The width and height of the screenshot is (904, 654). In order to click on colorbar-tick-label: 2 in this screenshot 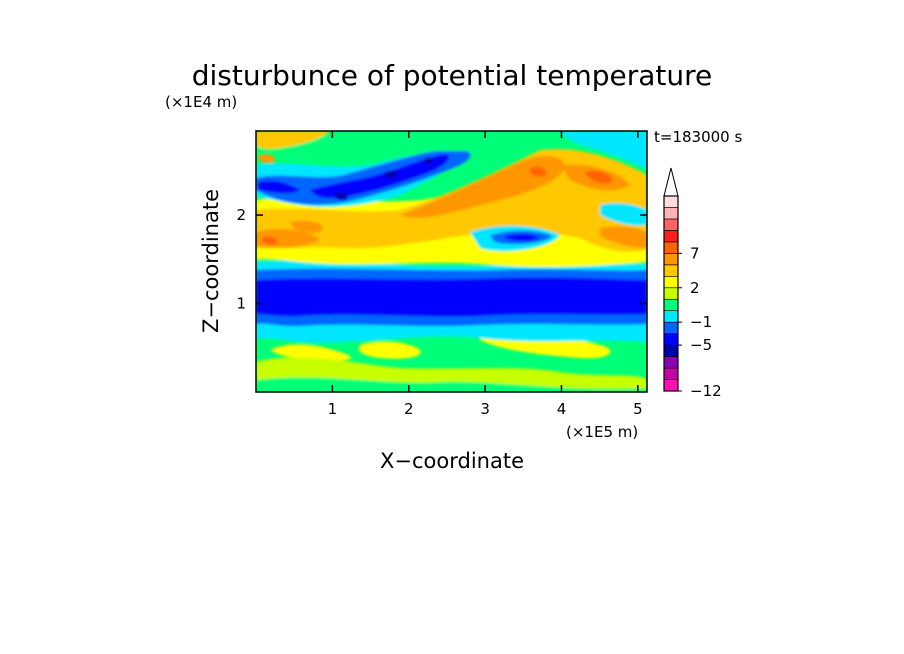, I will do `click(695, 288)`.